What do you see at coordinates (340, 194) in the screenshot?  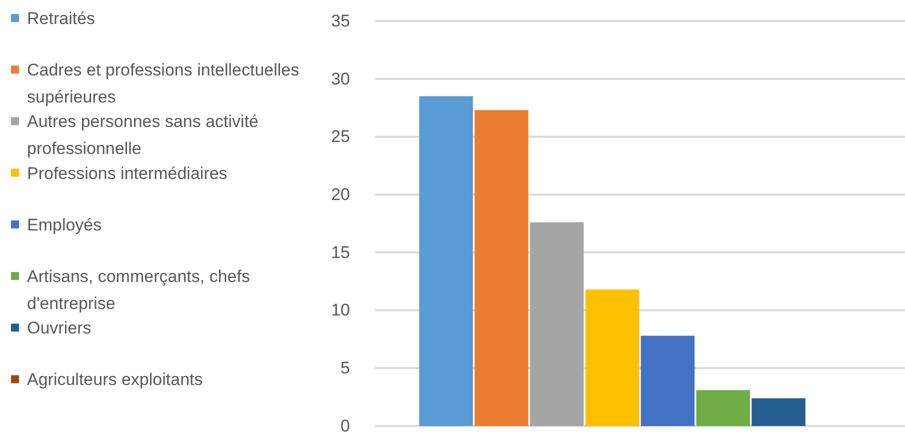 I see `y-tick-label: 20` at bounding box center [340, 194].